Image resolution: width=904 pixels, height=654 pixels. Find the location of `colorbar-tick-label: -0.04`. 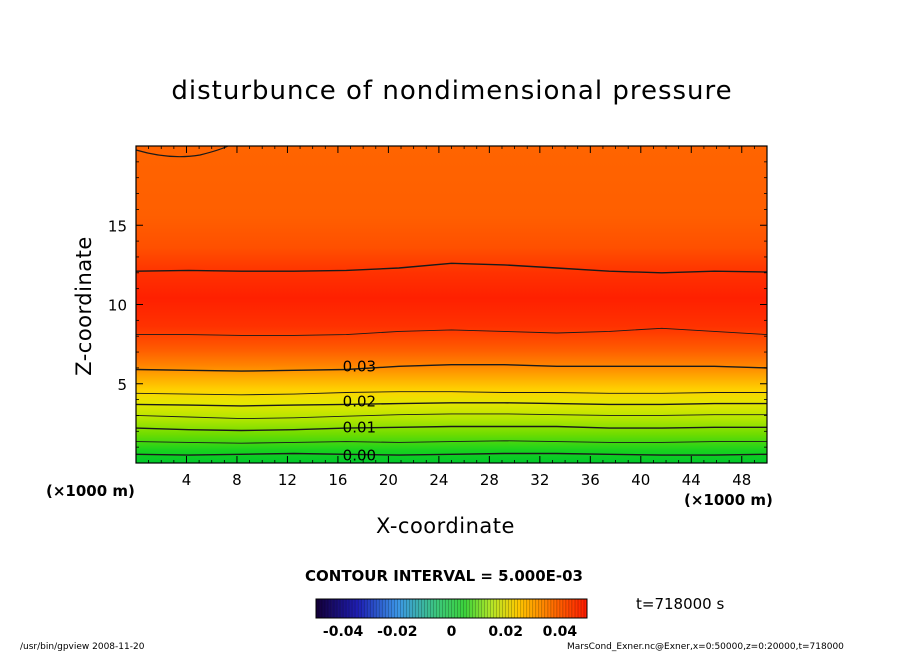

colorbar-tick-label: -0.04 is located at coordinates (343, 632).